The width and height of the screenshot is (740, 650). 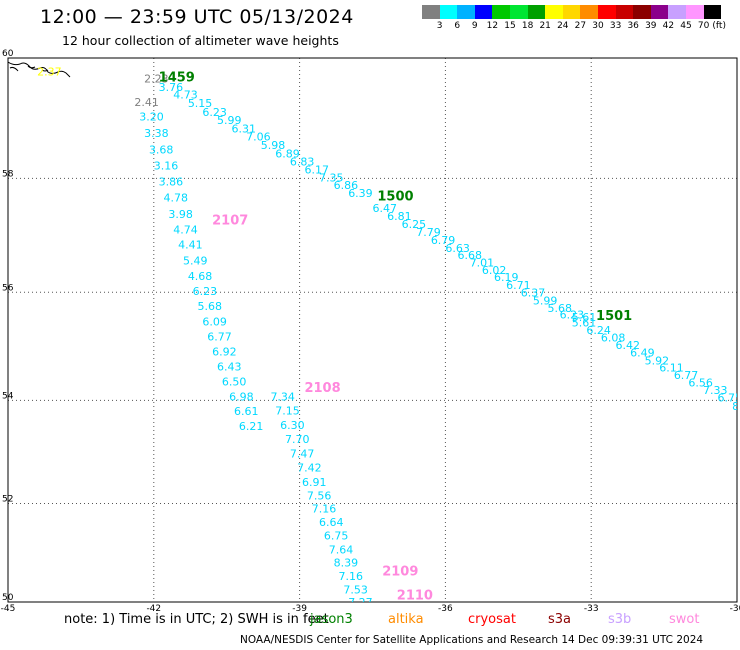 I want to click on wave-height-label: 6.23, so click(x=214, y=112).